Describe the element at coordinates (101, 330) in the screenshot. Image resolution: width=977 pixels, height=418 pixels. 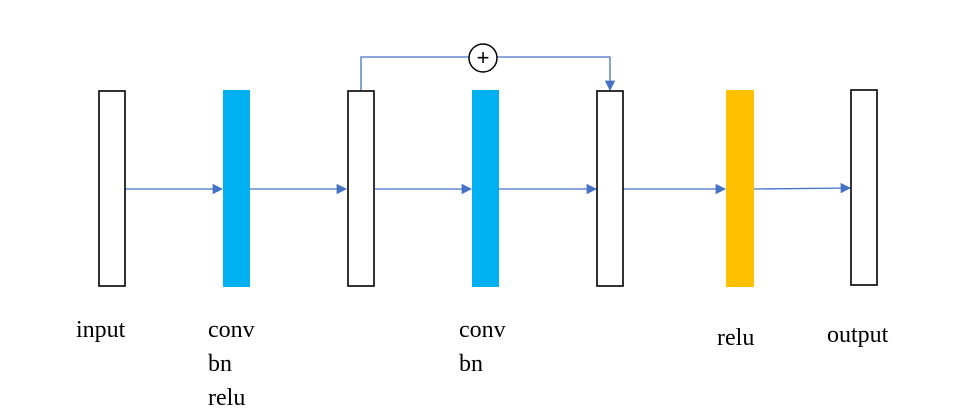
I see `input-label: input` at that location.